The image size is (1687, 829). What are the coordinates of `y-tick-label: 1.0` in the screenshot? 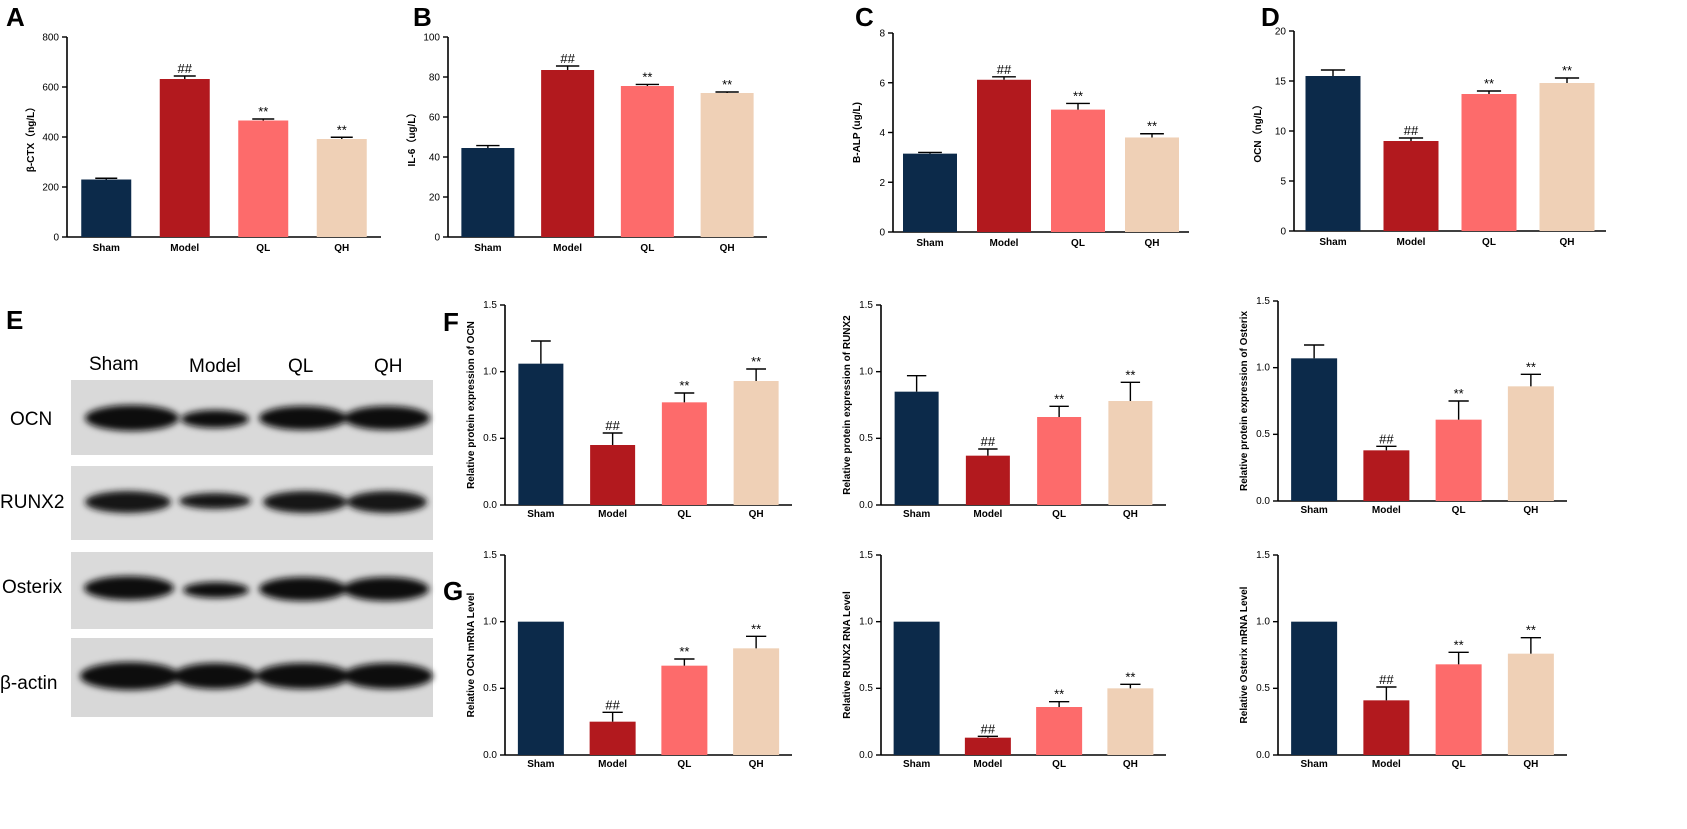 It's located at (866, 621).